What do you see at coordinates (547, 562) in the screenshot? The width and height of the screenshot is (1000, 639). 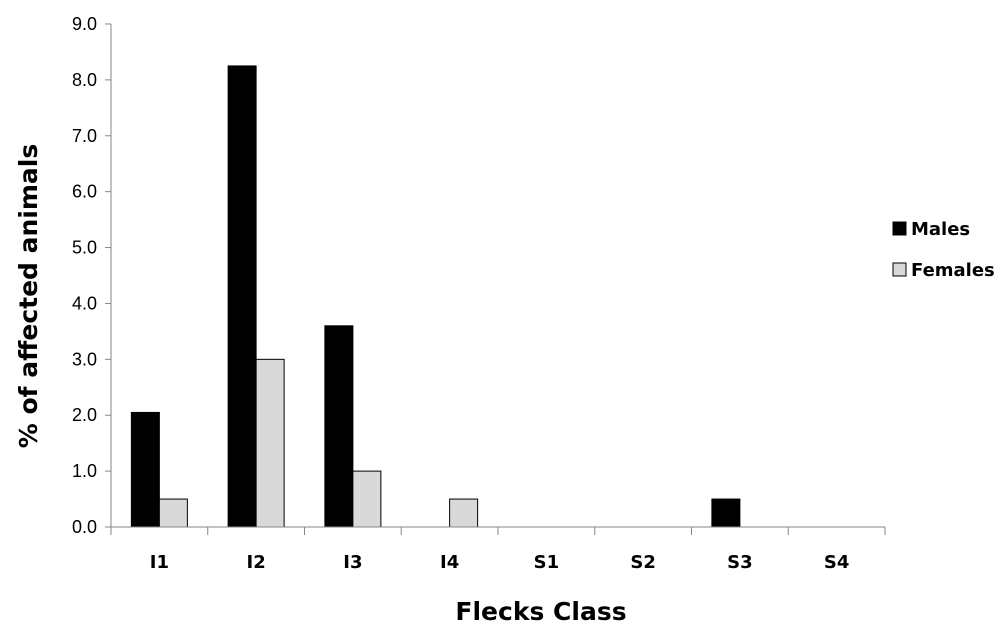 I see `x-tick-label: S1` at bounding box center [547, 562].